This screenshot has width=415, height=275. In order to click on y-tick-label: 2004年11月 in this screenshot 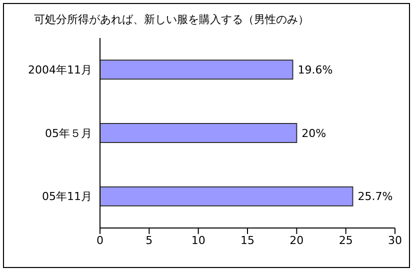, I will do `click(60, 70)`.